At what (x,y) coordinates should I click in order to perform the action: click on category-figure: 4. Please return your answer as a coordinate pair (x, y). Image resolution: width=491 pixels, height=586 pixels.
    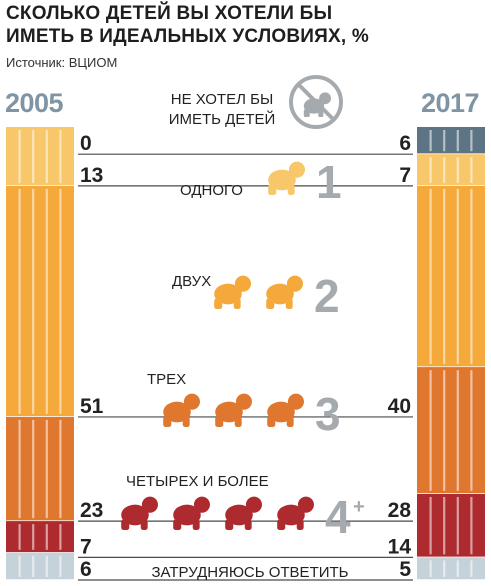
    Looking at the image, I should click on (338, 517).